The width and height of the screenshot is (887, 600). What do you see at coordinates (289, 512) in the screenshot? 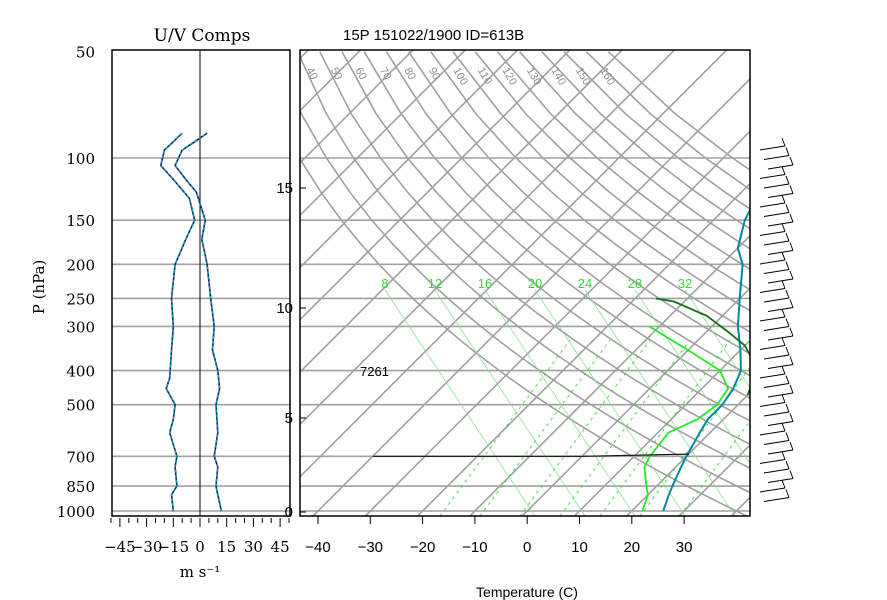
I see `height-tick-label: 0` at bounding box center [289, 512].